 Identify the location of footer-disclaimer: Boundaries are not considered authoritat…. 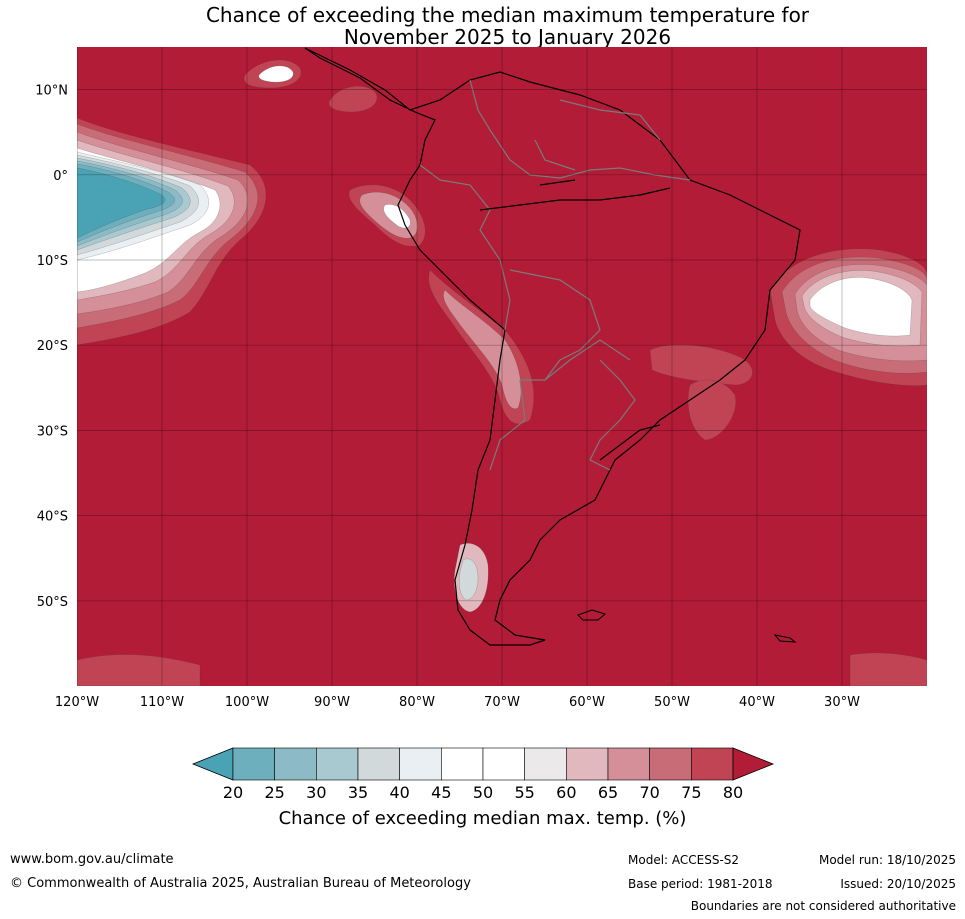
(823, 906).